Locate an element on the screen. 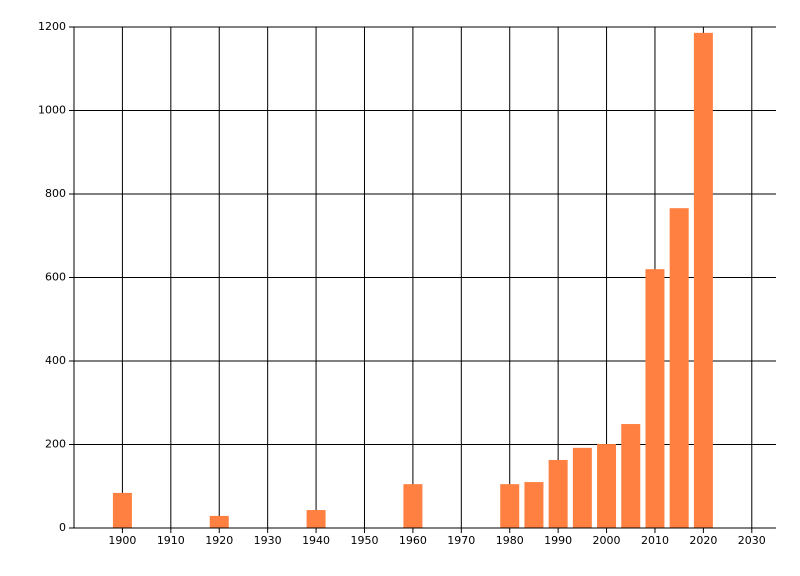  x-tick-label: 1950 is located at coordinates (364, 540).